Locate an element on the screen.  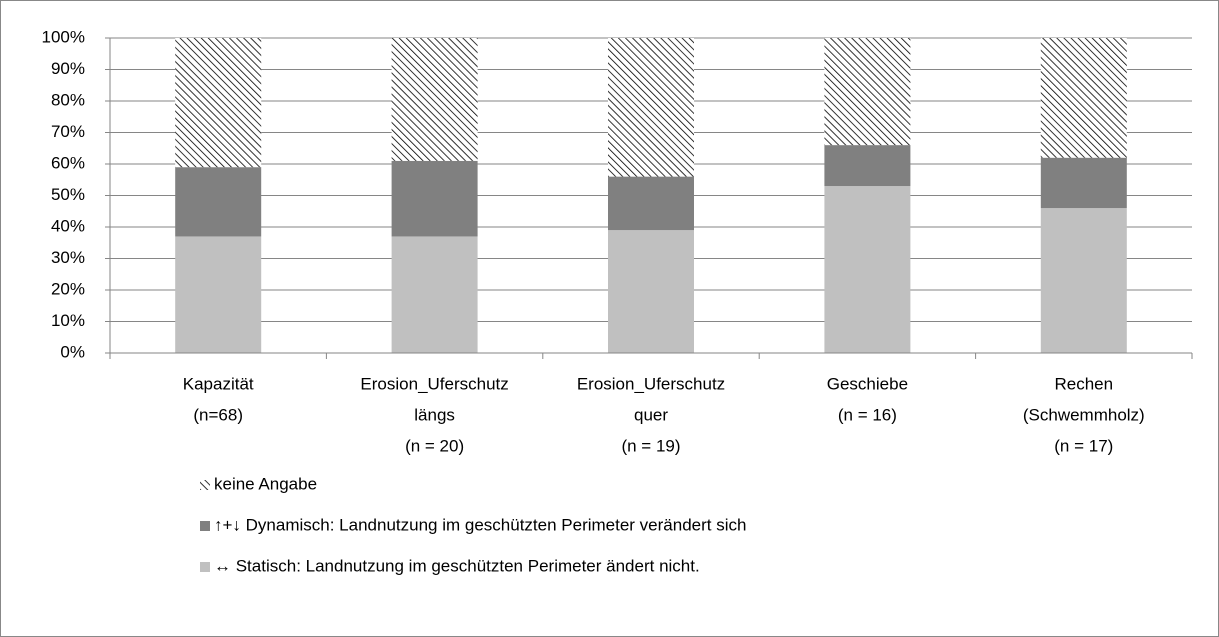
y-tick-label: 70% is located at coordinates (68, 131).